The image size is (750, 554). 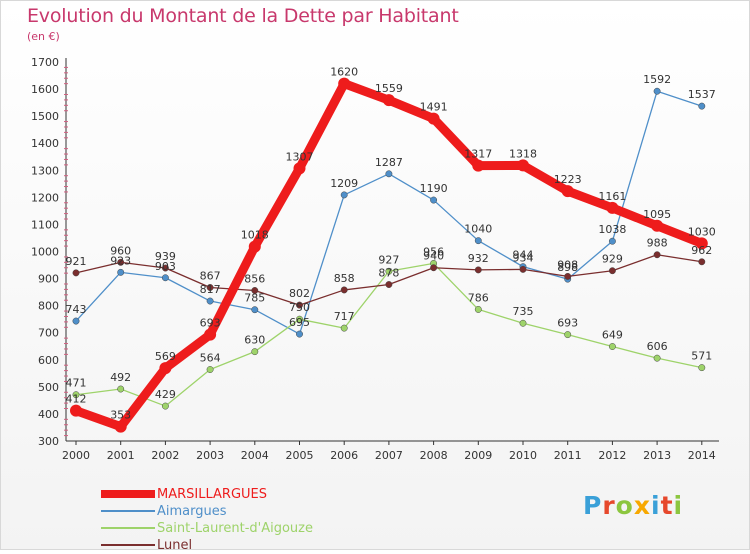 I want to click on data-label-saint-laurent-d-aigouze: 630, so click(x=254, y=340).